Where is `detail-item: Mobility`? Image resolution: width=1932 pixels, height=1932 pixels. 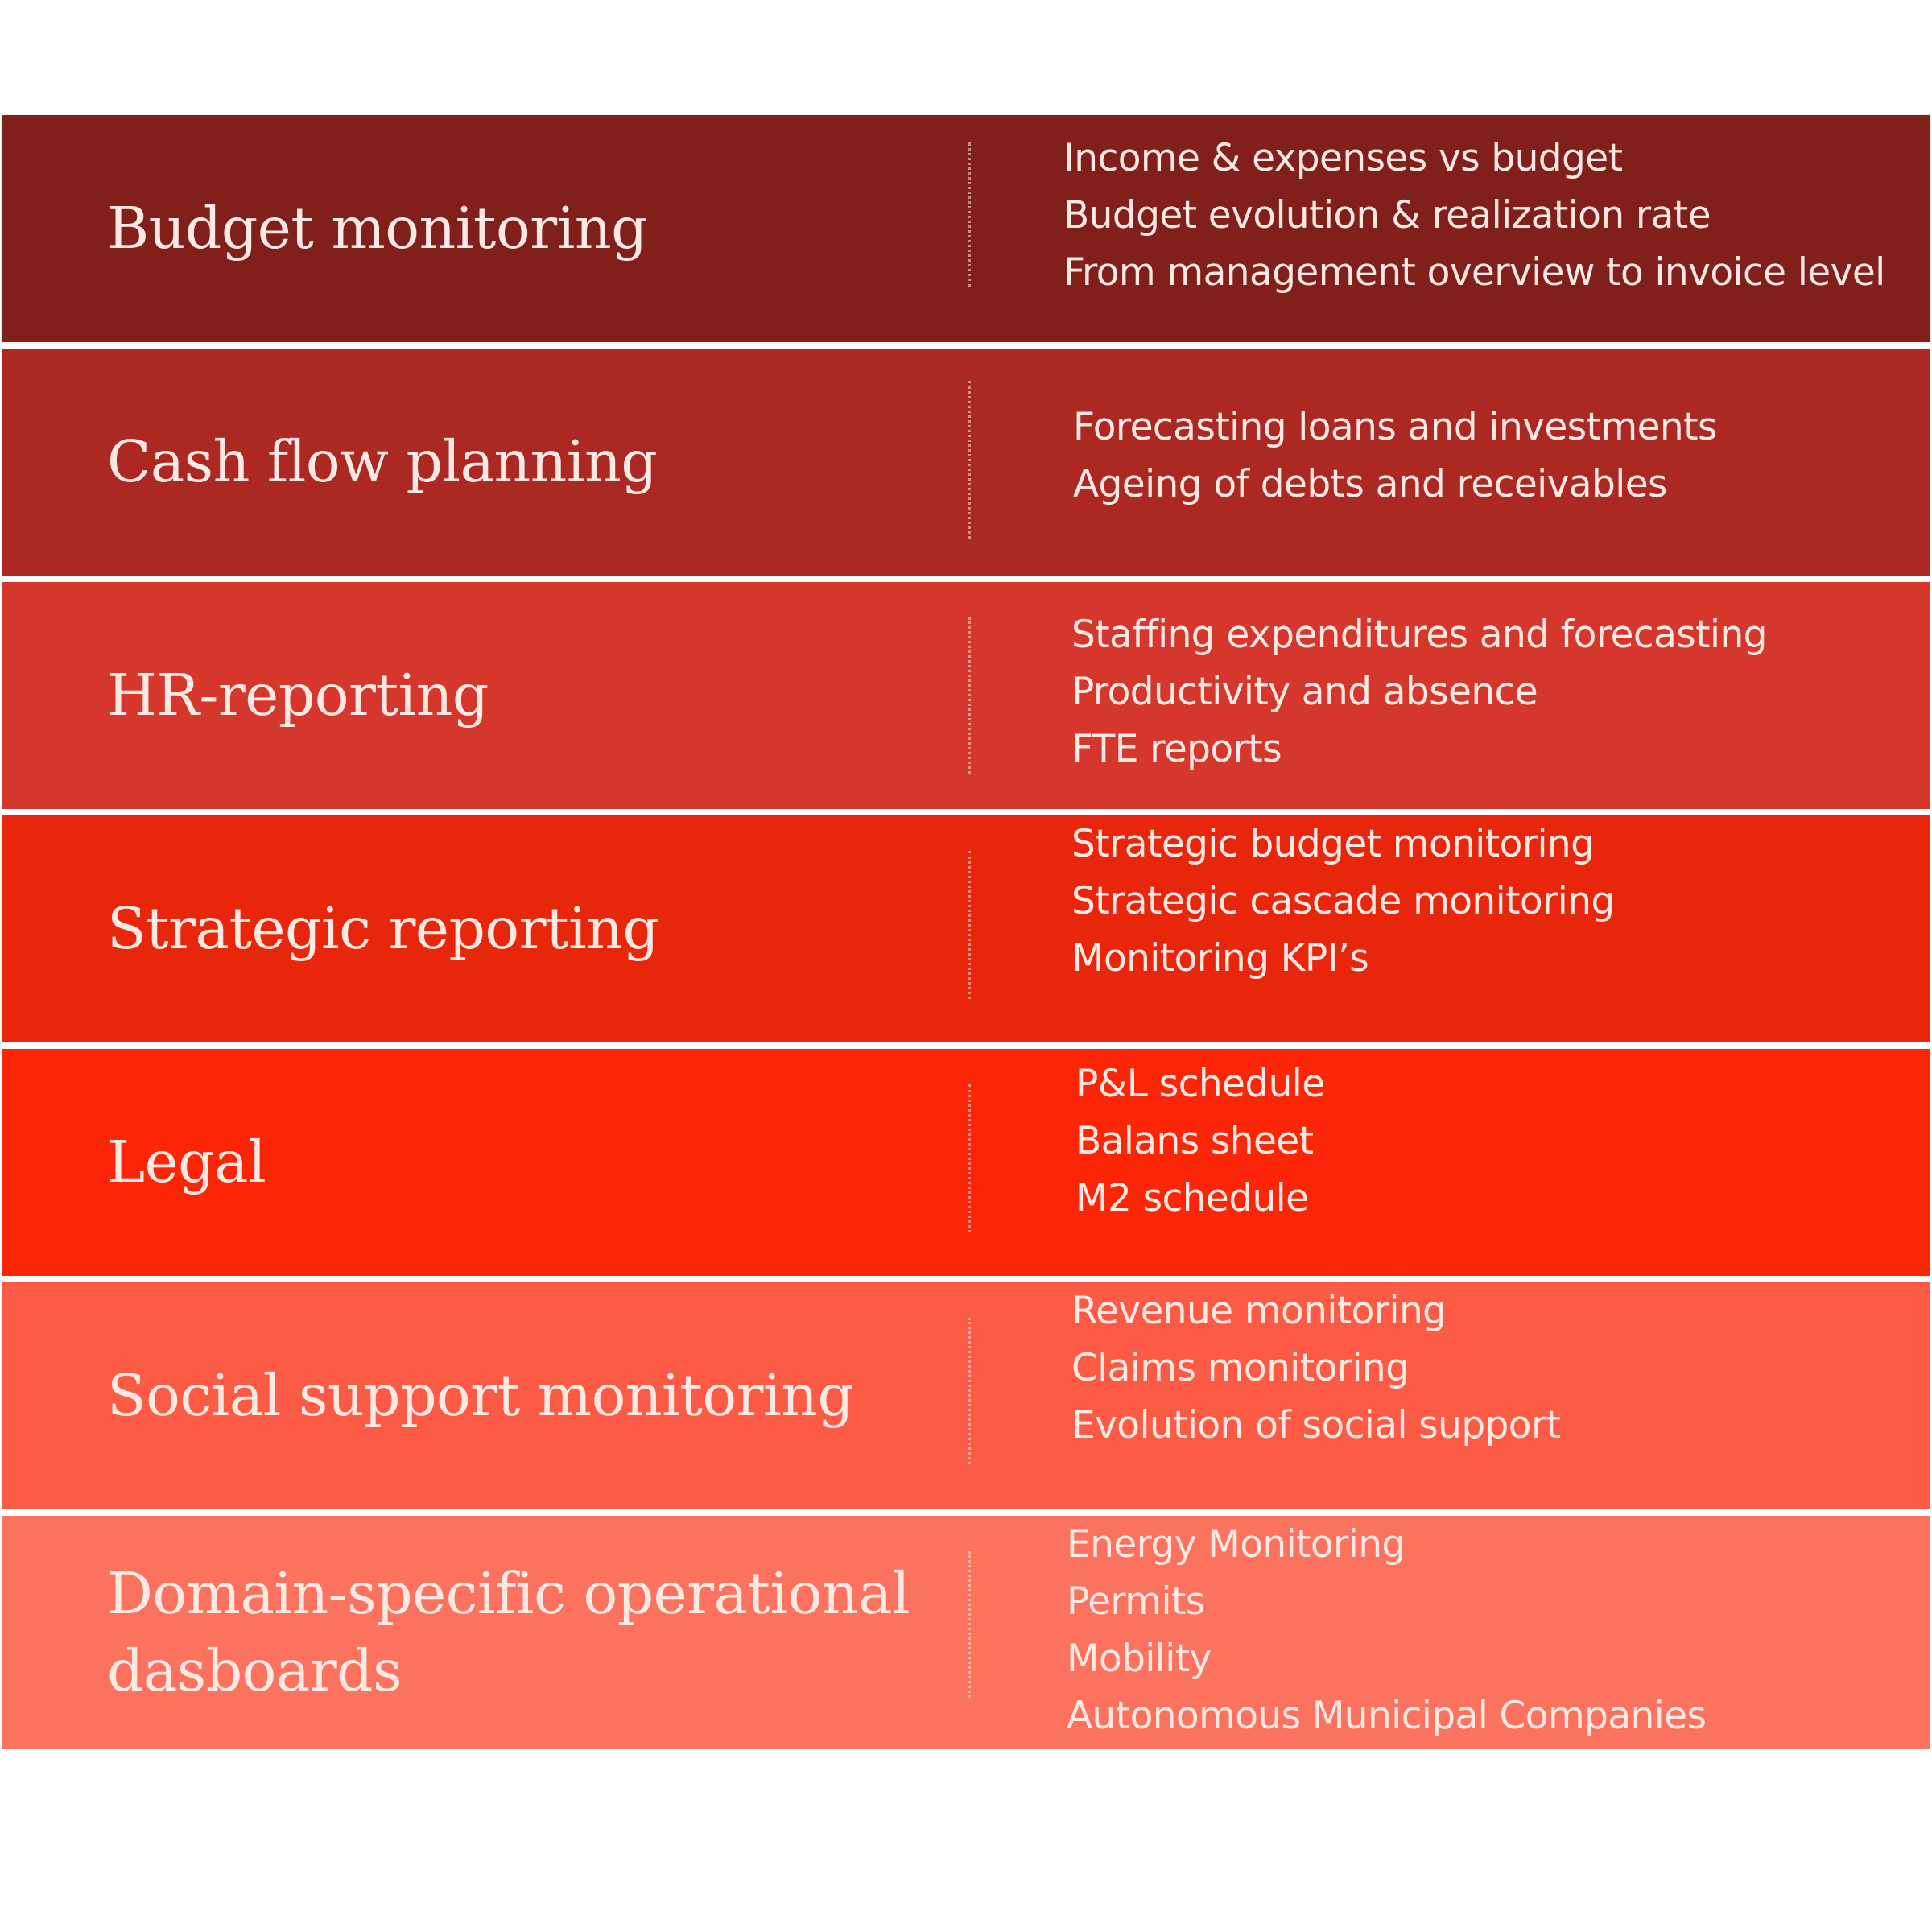
detail-item: Mobility is located at coordinates (1139, 1659).